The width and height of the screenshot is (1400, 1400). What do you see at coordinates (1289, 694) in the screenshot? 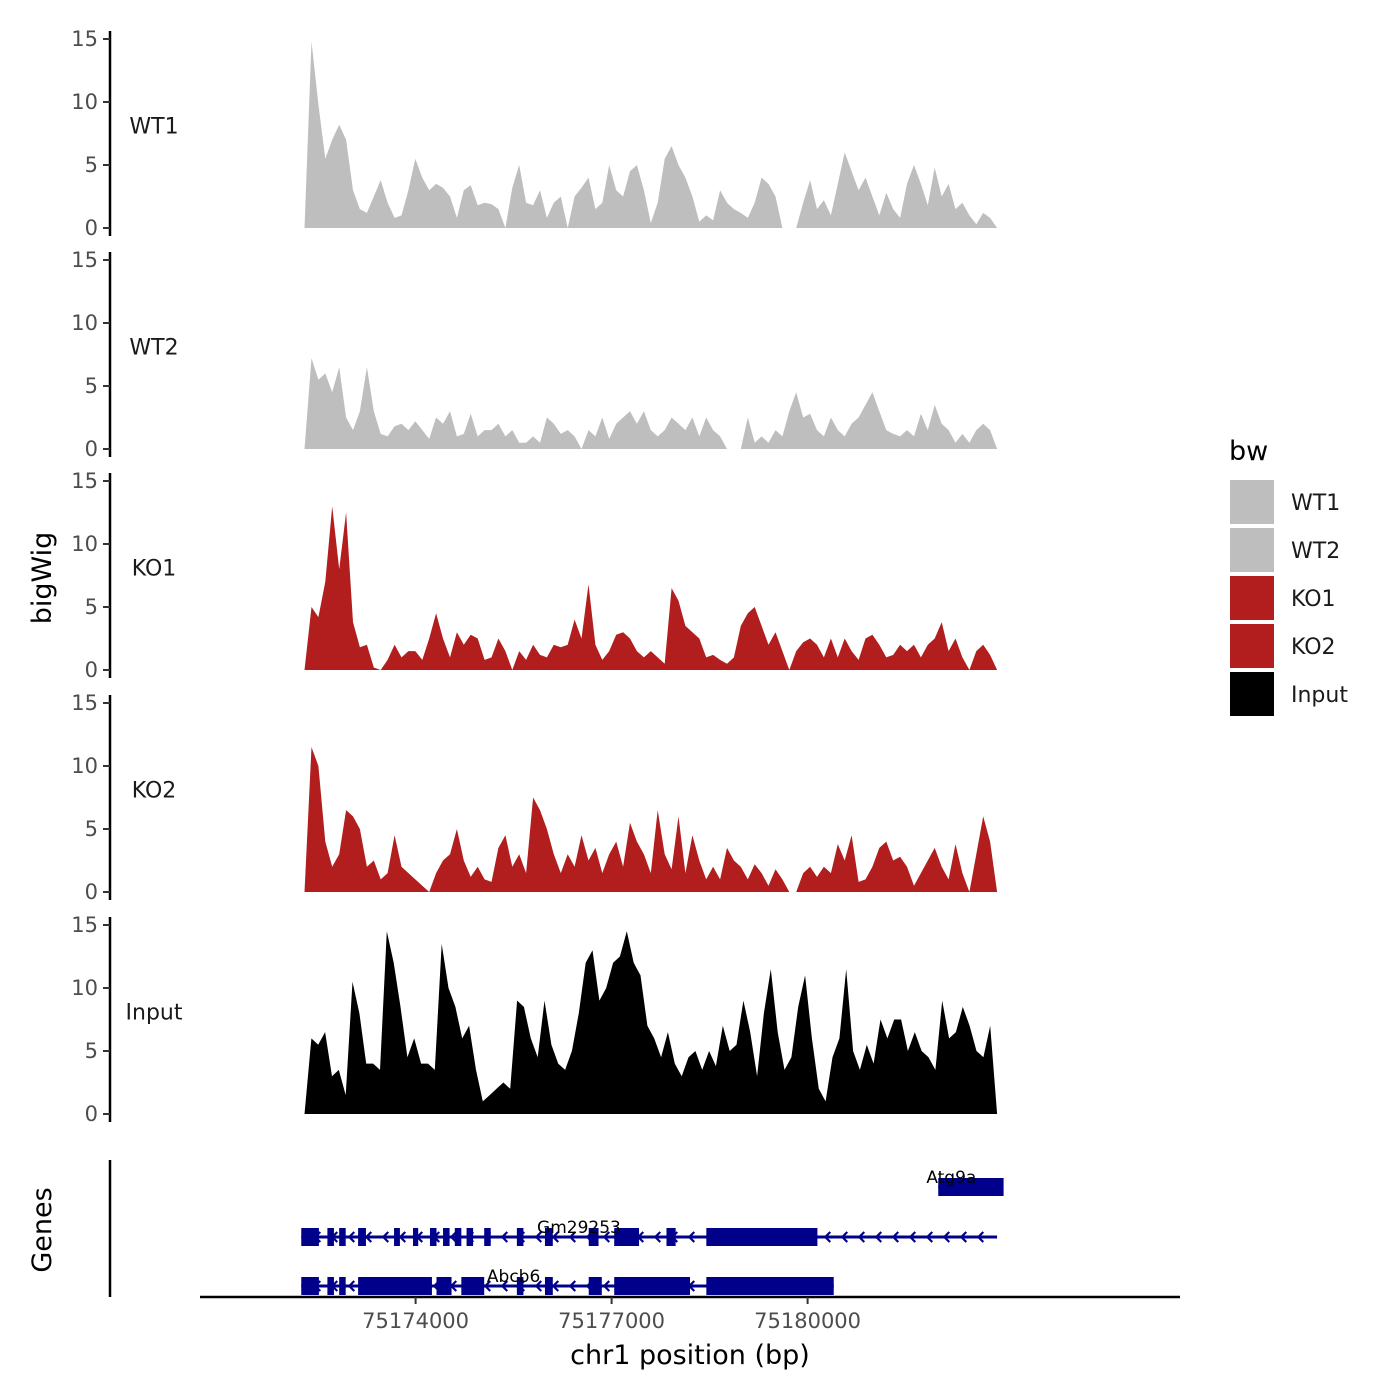
I see `legend-item-input: Input` at bounding box center [1289, 694].